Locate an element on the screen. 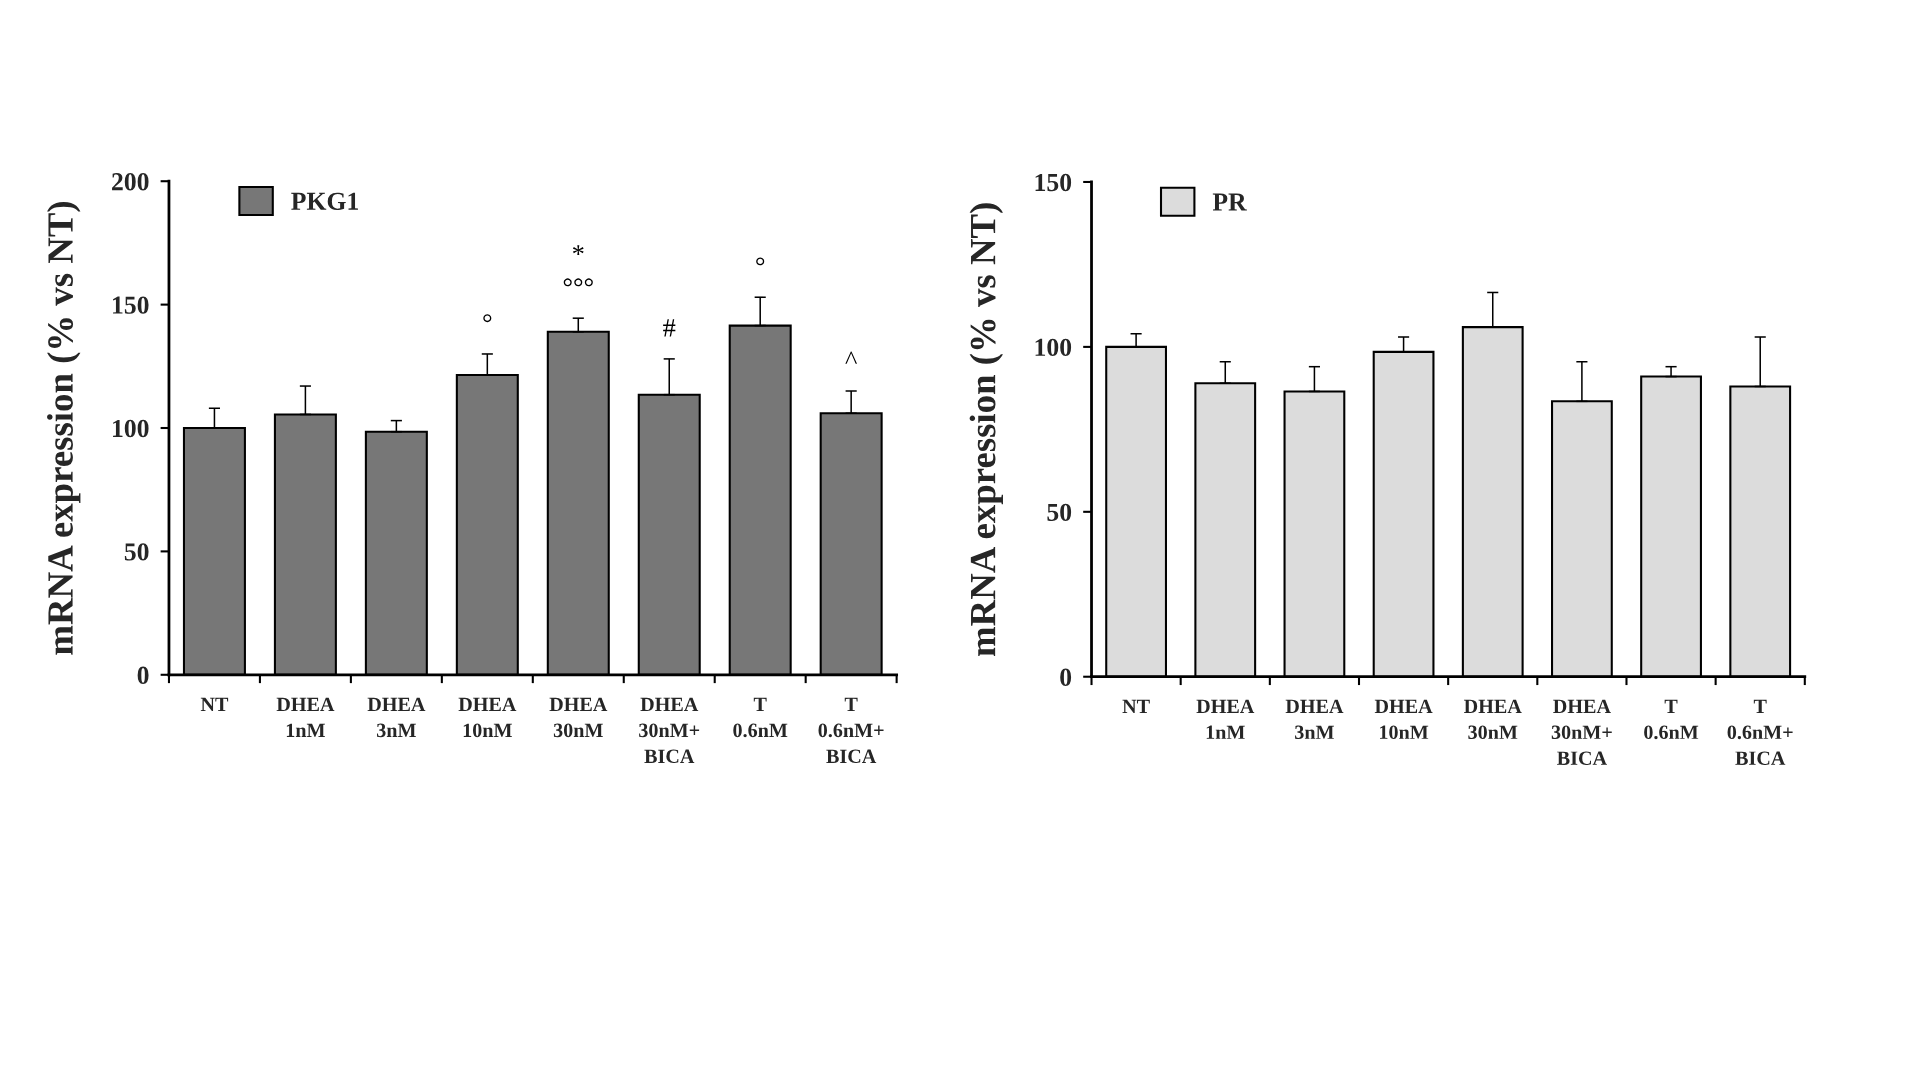 The image size is (1920, 1080). legend-label: PKG1 is located at coordinates (324, 201).